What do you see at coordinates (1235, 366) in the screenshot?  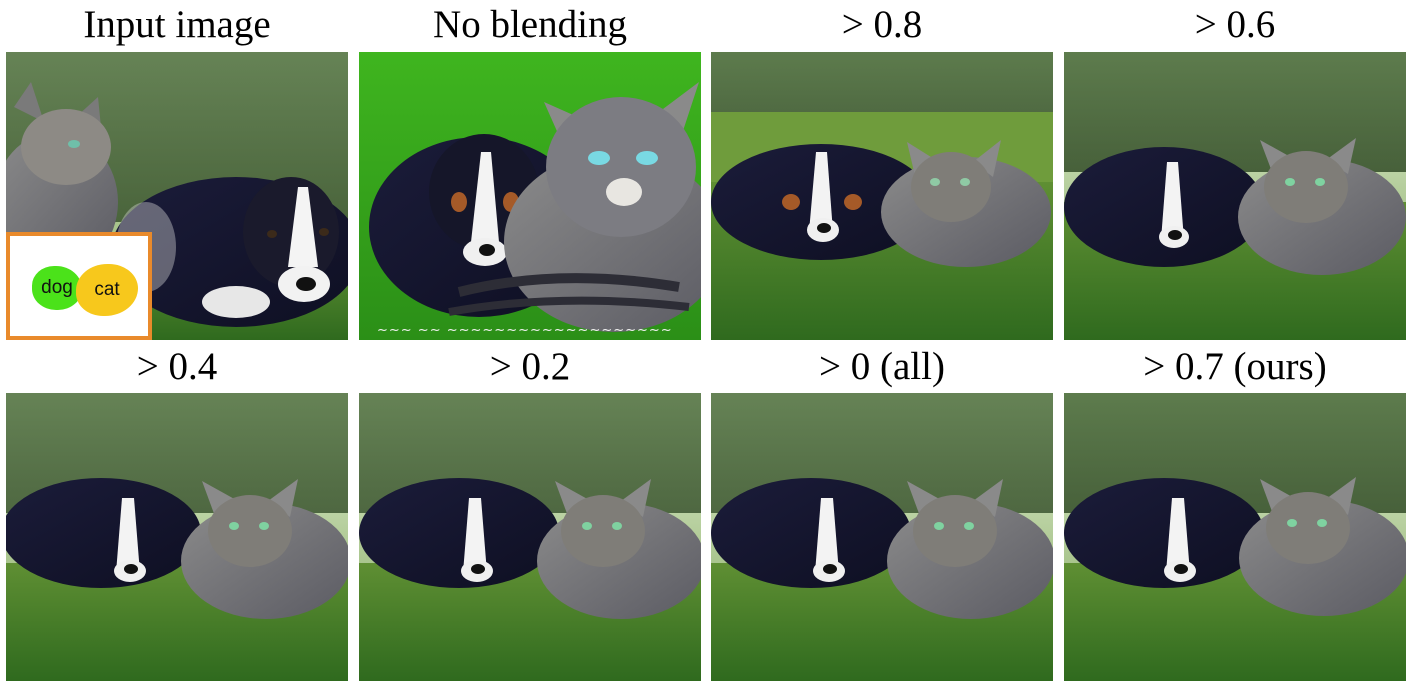 I see `panel-caption: > 0.7 (ours)` at bounding box center [1235, 366].